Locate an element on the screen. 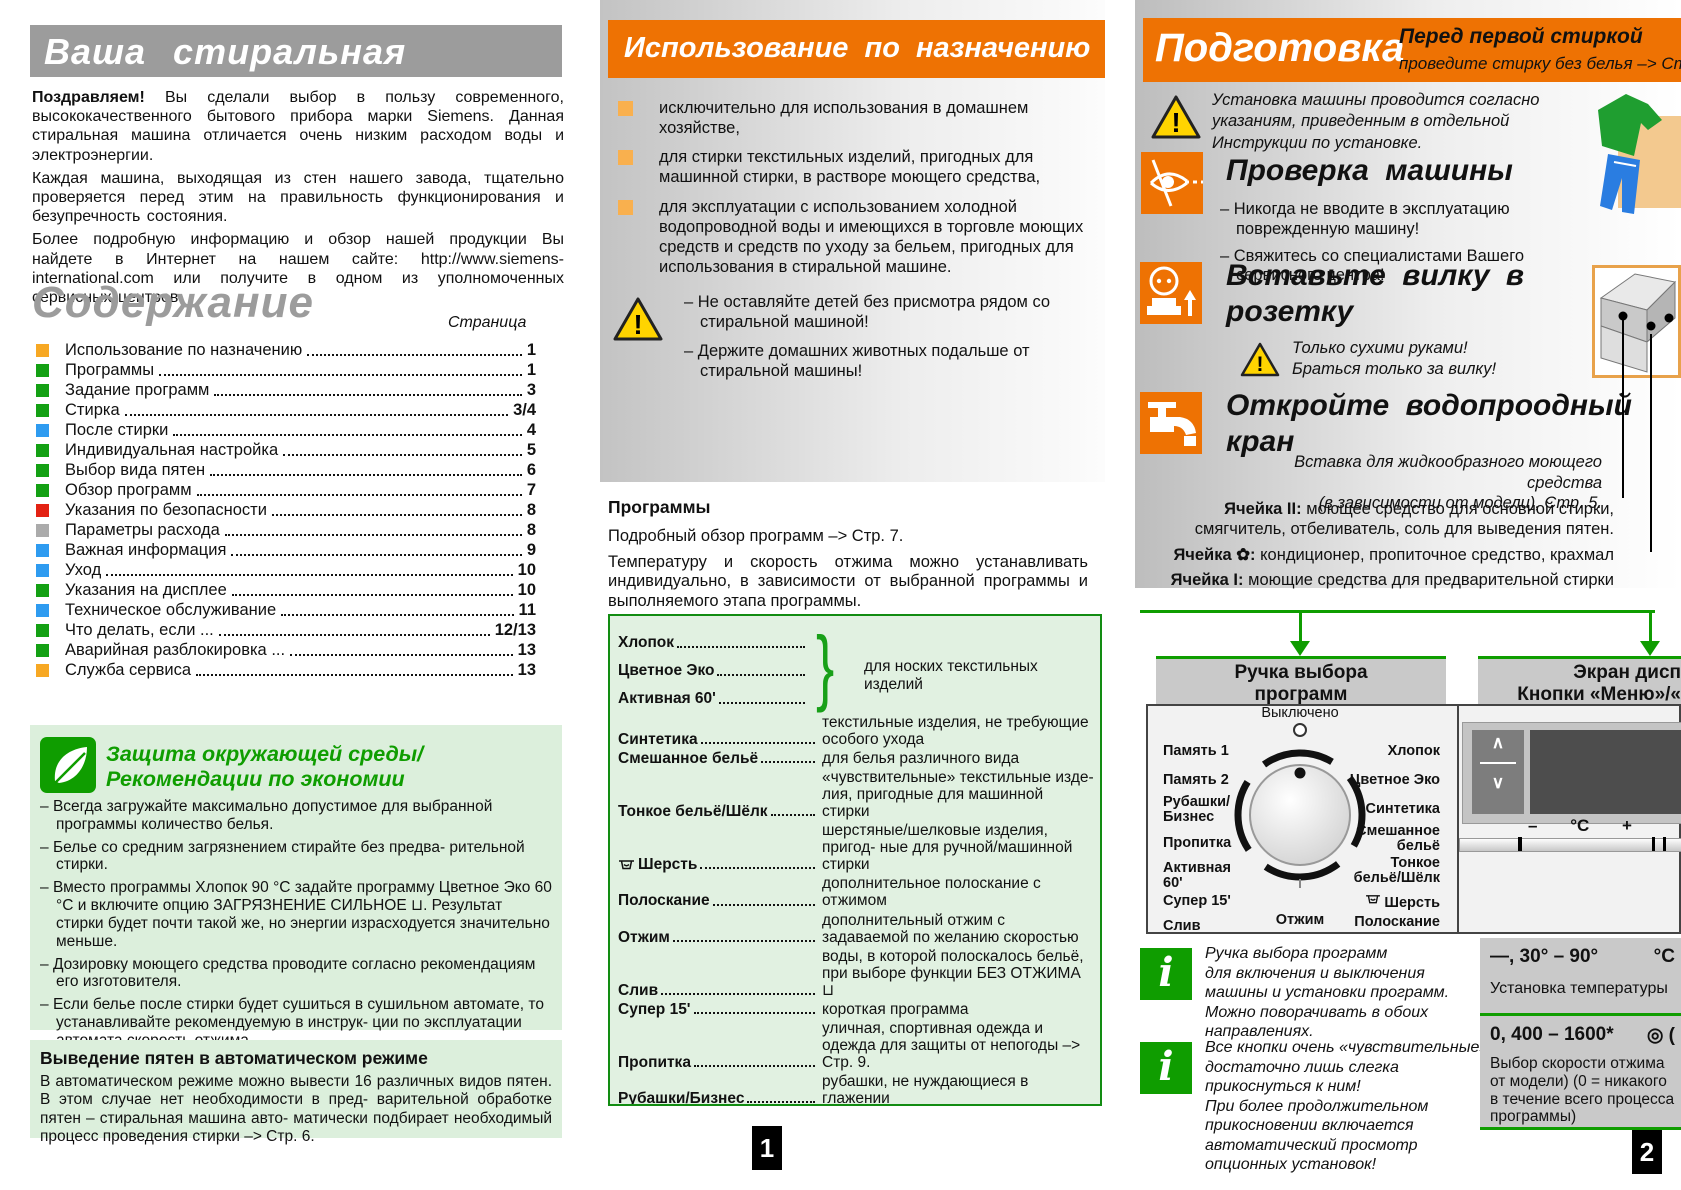 The image size is (1681, 1190). toc-entry: Выбор вида пятен 6 is located at coordinates (286, 470).